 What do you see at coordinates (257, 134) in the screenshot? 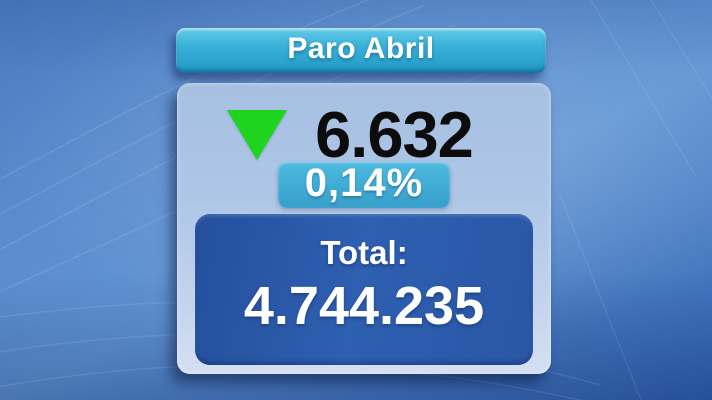
I see `triangle-down-icon` at bounding box center [257, 134].